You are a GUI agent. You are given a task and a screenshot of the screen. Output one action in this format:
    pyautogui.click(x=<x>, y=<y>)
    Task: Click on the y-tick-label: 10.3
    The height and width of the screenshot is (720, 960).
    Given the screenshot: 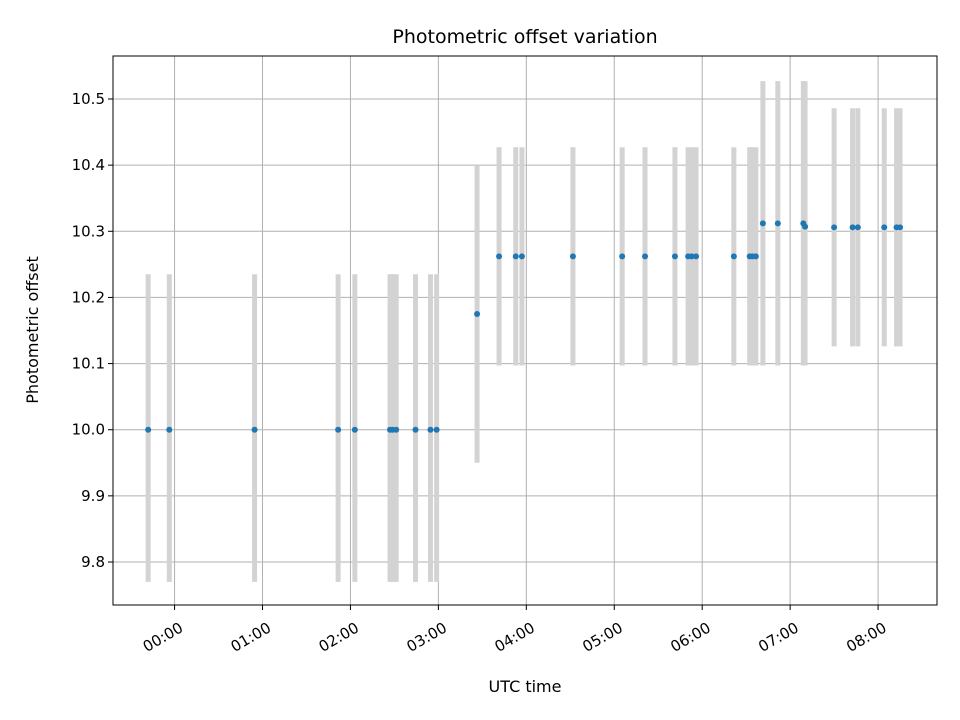 What is the action you would take?
    pyautogui.click(x=88, y=231)
    